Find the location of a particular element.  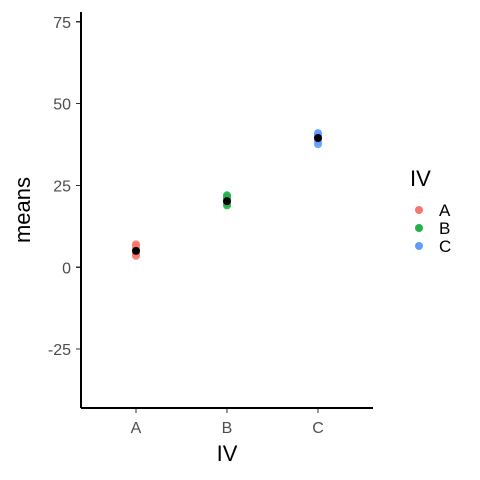

y-tick-label: 0 is located at coordinates (66, 268).